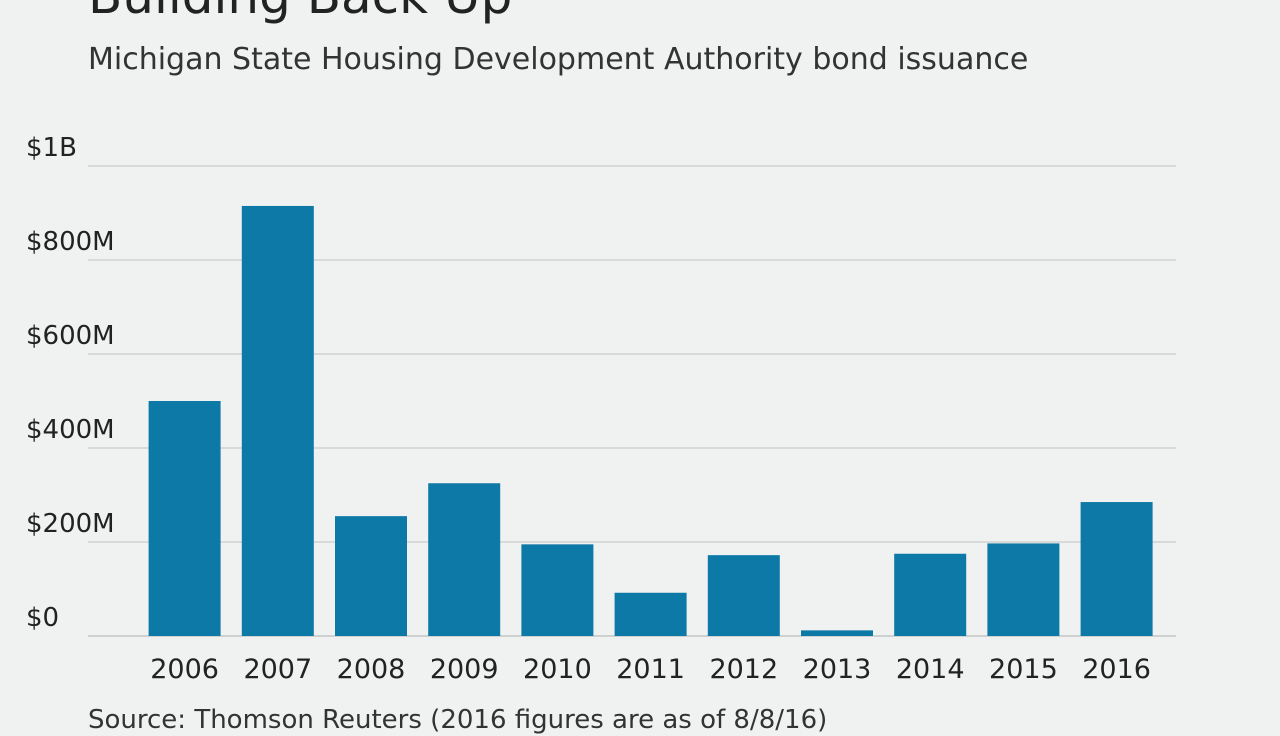  I want to click on bar-2006, so click(184, 518).